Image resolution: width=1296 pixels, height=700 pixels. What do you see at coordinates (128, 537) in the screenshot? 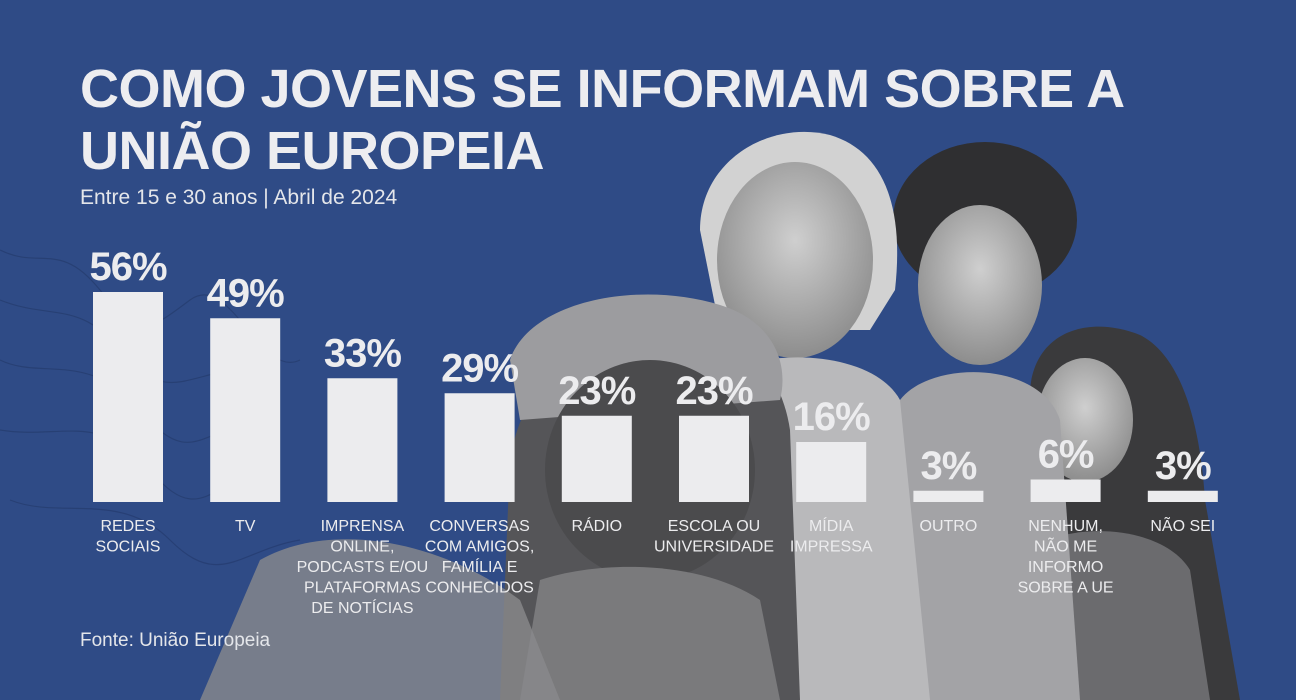
I see `category-label-0: REDES SOCIAIS` at bounding box center [128, 537].